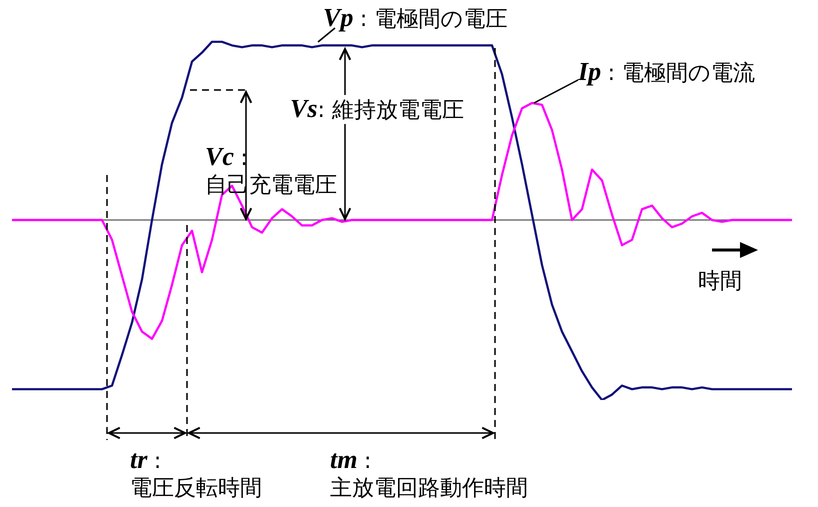  I want to click on annotation: Vc : 自己充電電圧, so click(271, 170).